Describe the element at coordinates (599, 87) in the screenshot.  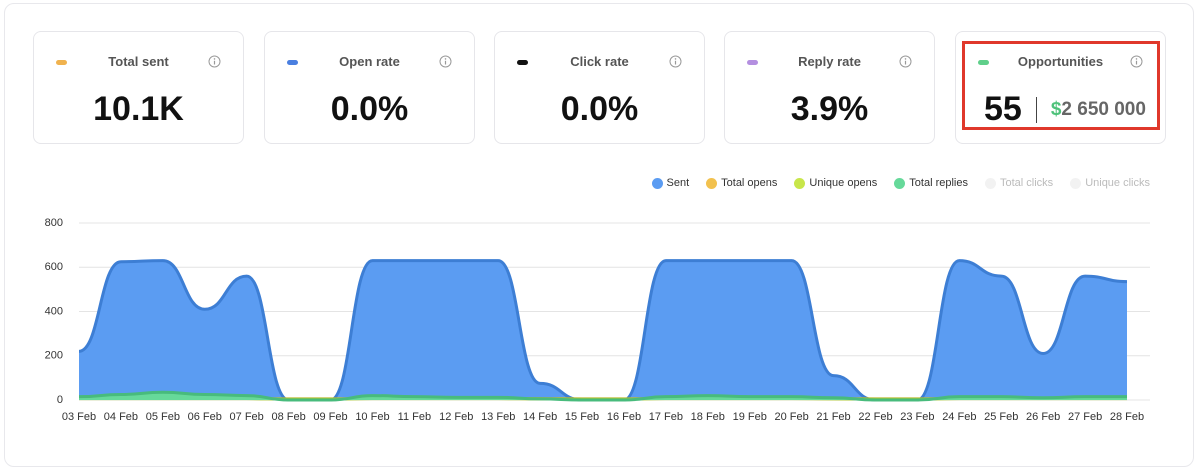
I see `kpi-card: Click rate 0.0%` at that location.